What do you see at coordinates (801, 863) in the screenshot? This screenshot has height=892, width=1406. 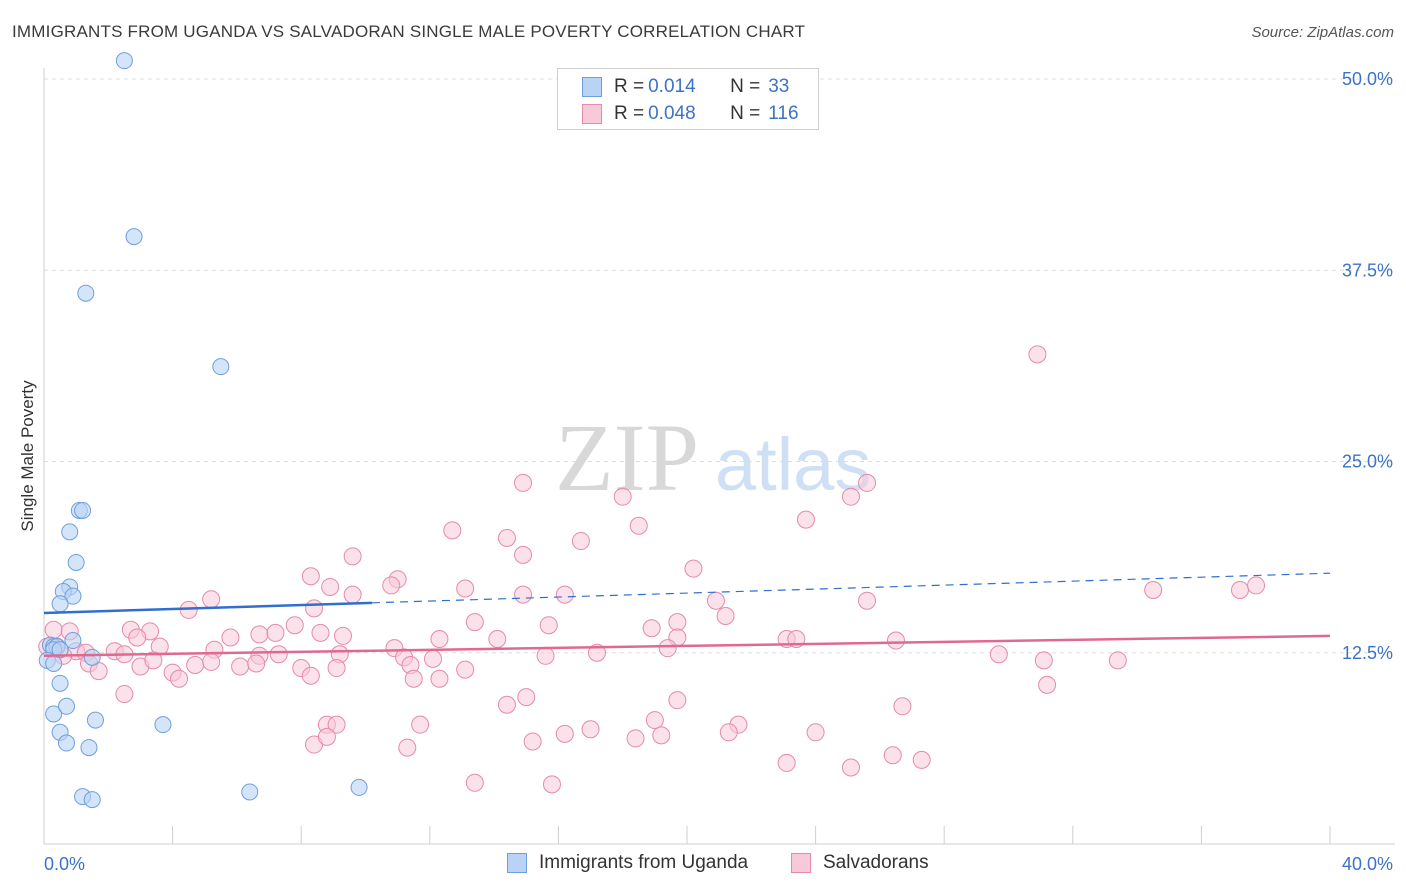 I see `bottom-legend-swatch-pink` at bounding box center [801, 863].